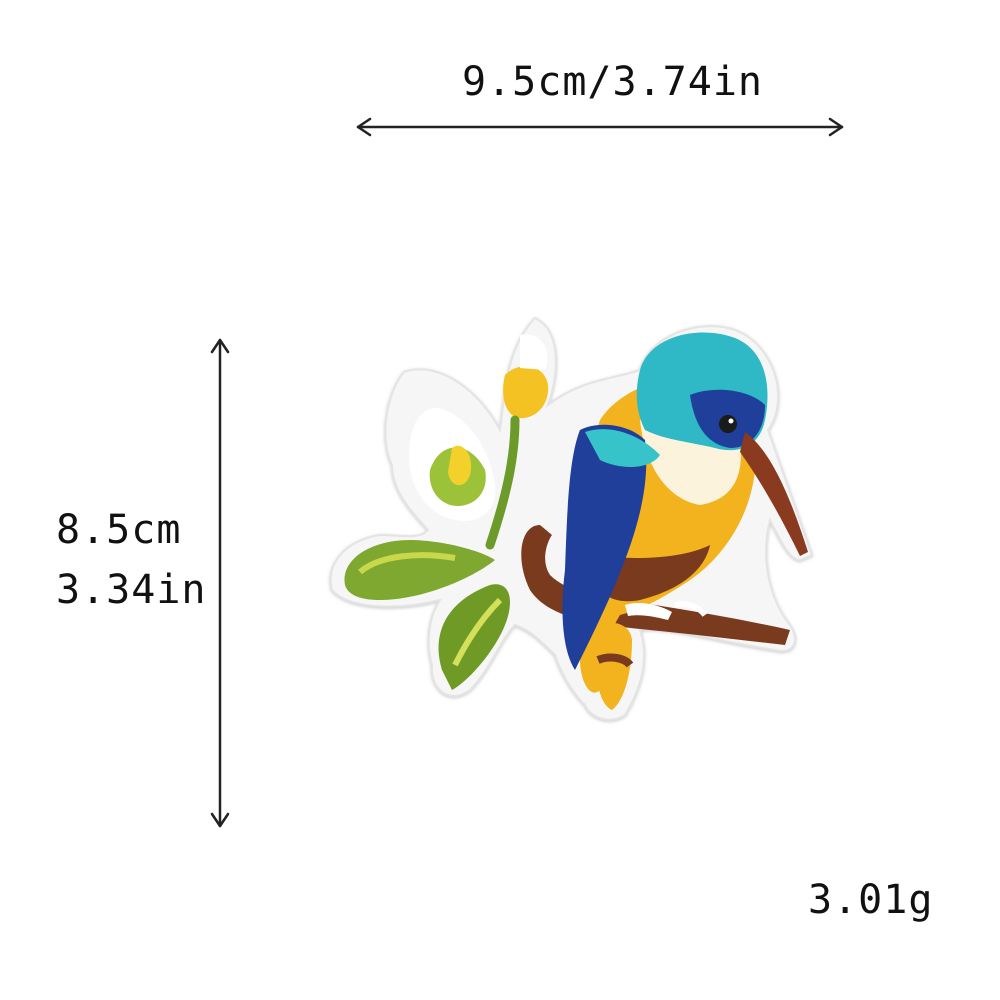 The height and width of the screenshot is (1000, 1000). What do you see at coordinates (131, 590) in the screenshot?
I see `height-measurement-in: 3.34in` at bounding box center [131, 590].